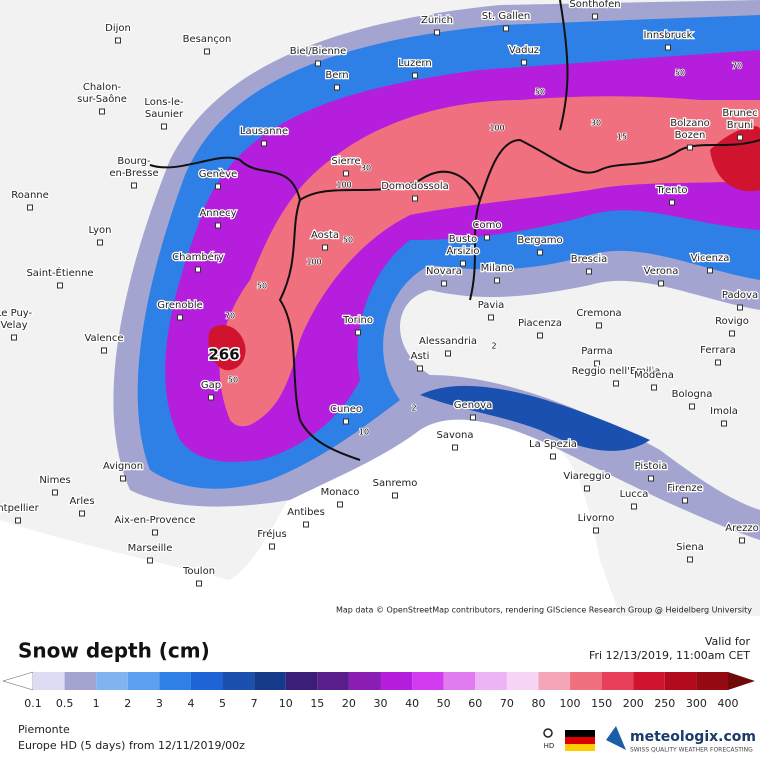 The image size is (760, 764). I want to click on contour-label: 2, so click(413, 408).